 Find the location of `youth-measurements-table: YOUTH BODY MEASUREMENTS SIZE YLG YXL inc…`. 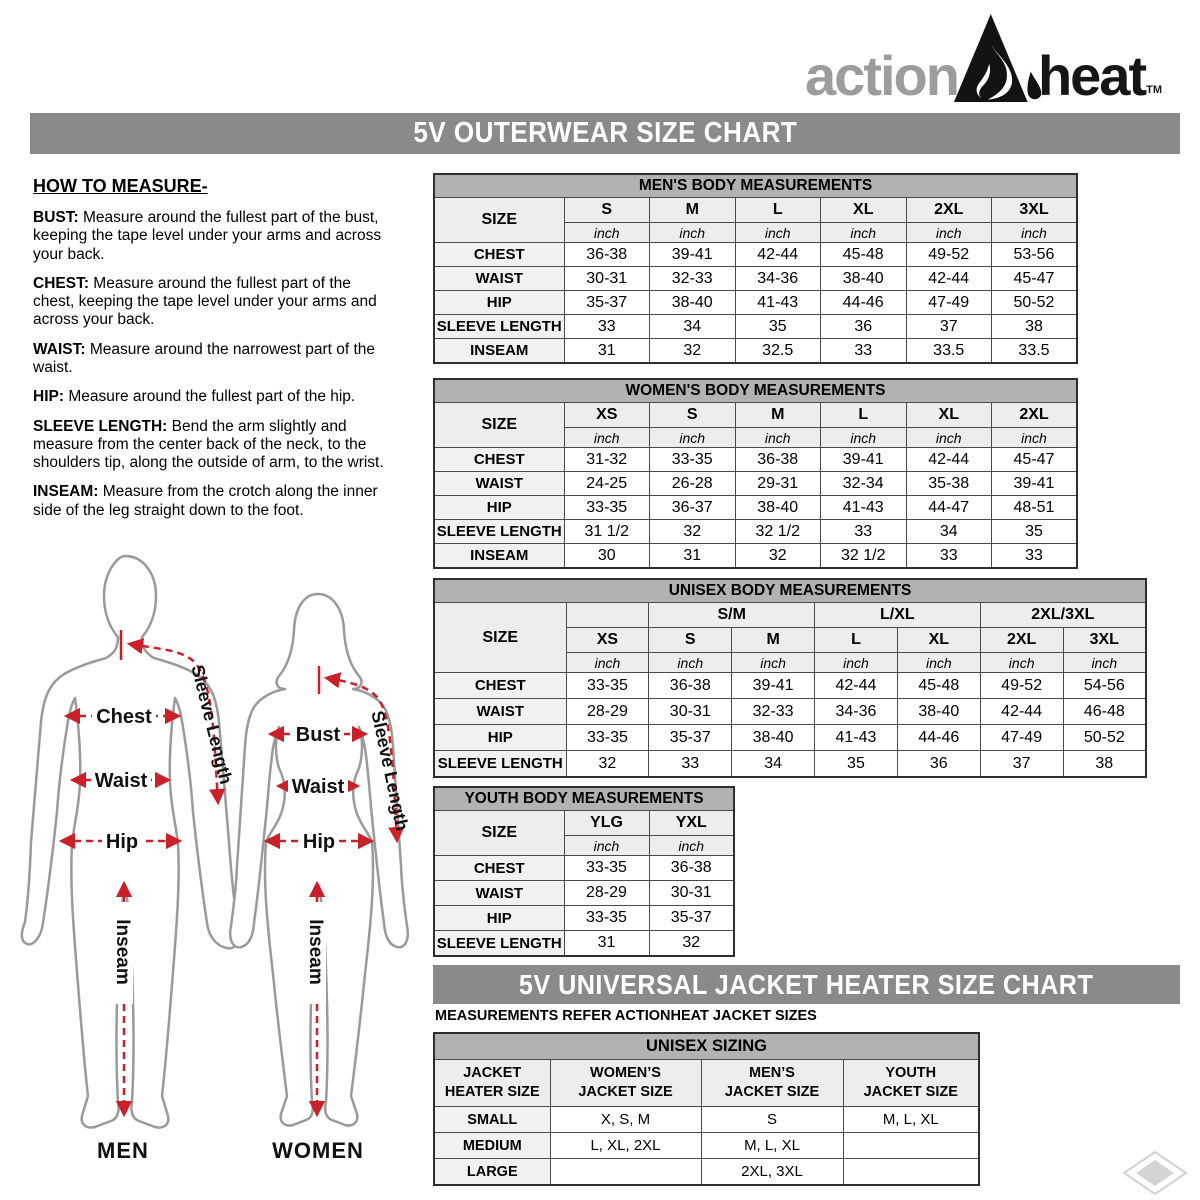

youth-measurements-table: YOUTH BODY MEASUREMENTS SIZE YLG YXL inc… is located at coordinates (584, 871).